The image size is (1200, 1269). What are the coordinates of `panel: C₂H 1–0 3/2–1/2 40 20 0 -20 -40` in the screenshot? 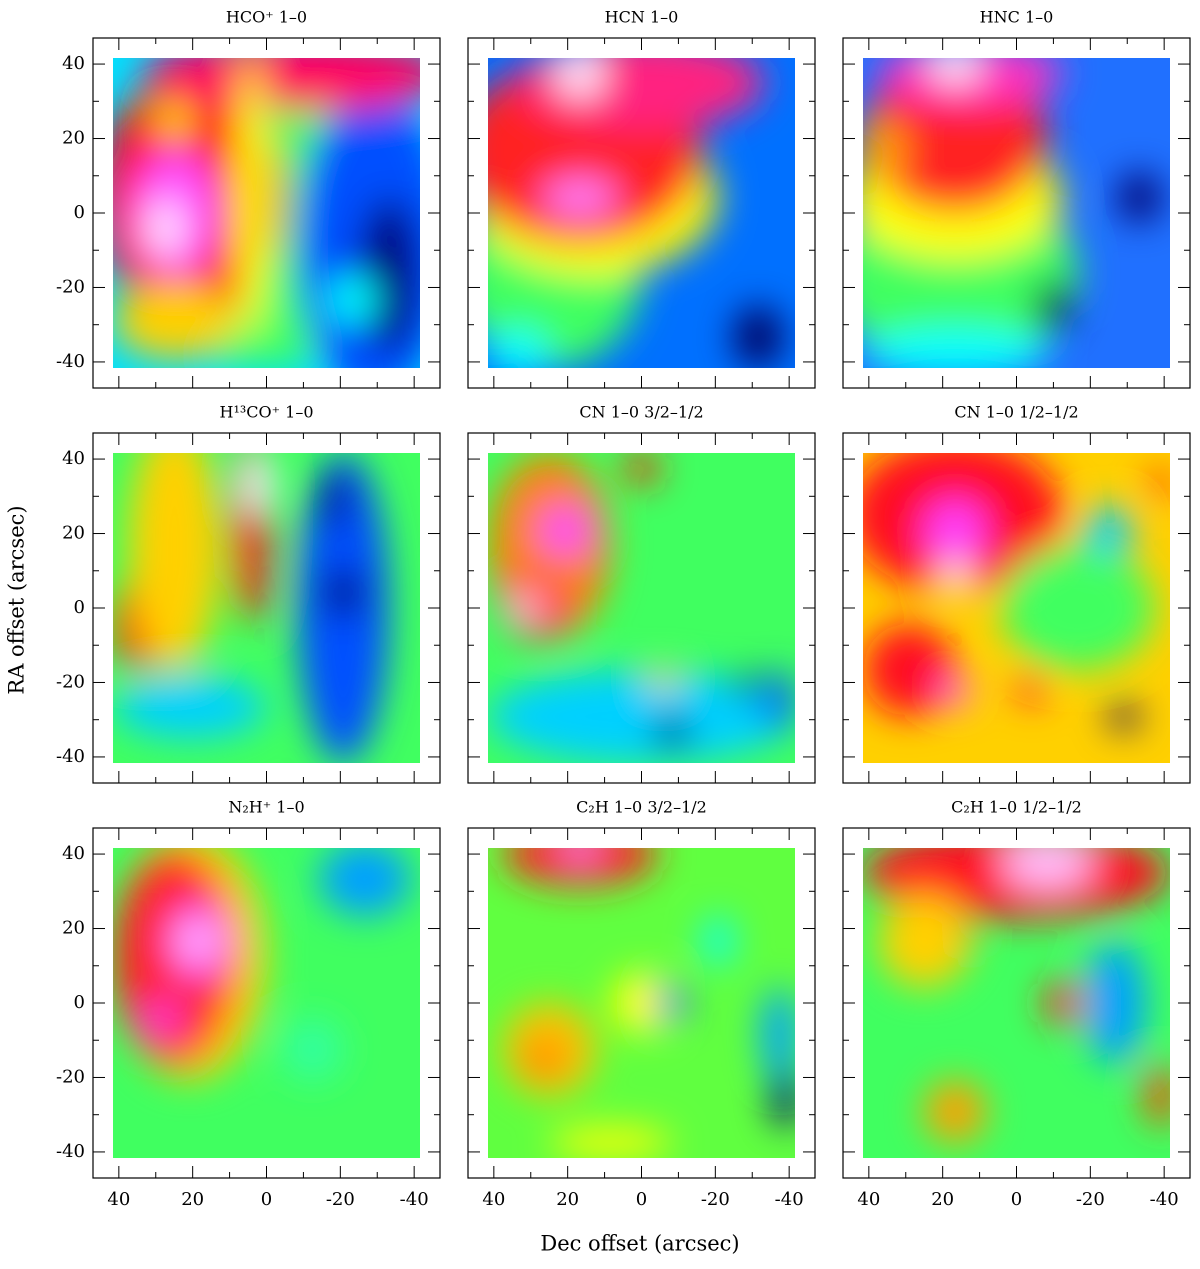 It's located at (641, 1004).